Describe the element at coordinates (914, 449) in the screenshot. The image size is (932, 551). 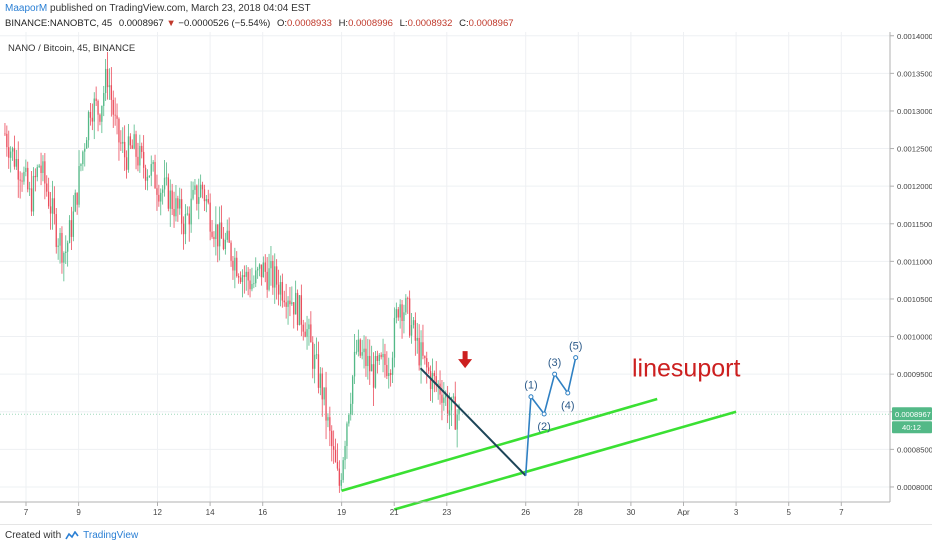
I see `price-tick-label: 0.0008500` at that location.